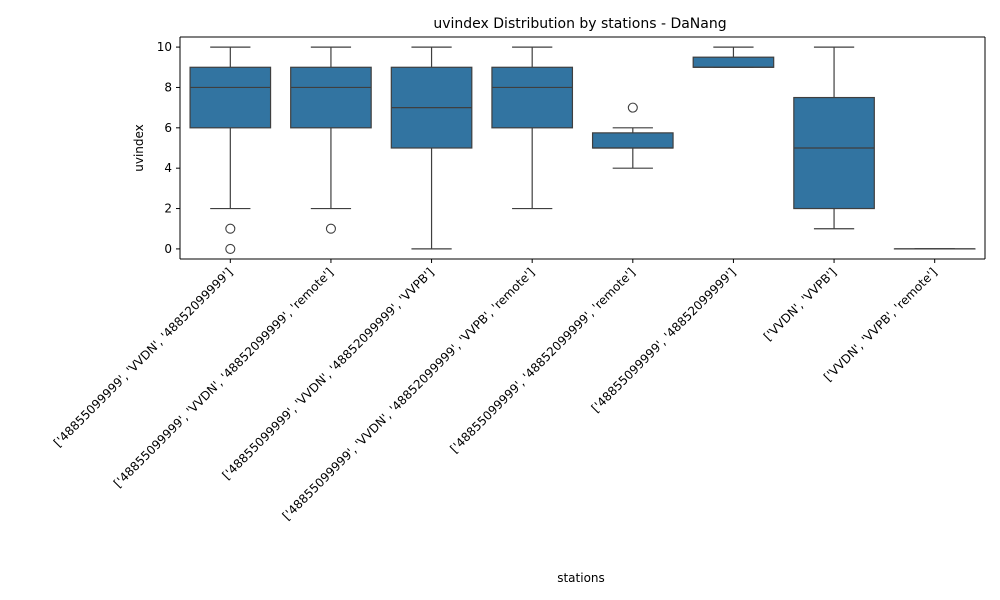  Describe the element at coordinates (800, 304) in the screenshot. I see `x-tick-label: ['VVDN', 'VVPB']` at that location.